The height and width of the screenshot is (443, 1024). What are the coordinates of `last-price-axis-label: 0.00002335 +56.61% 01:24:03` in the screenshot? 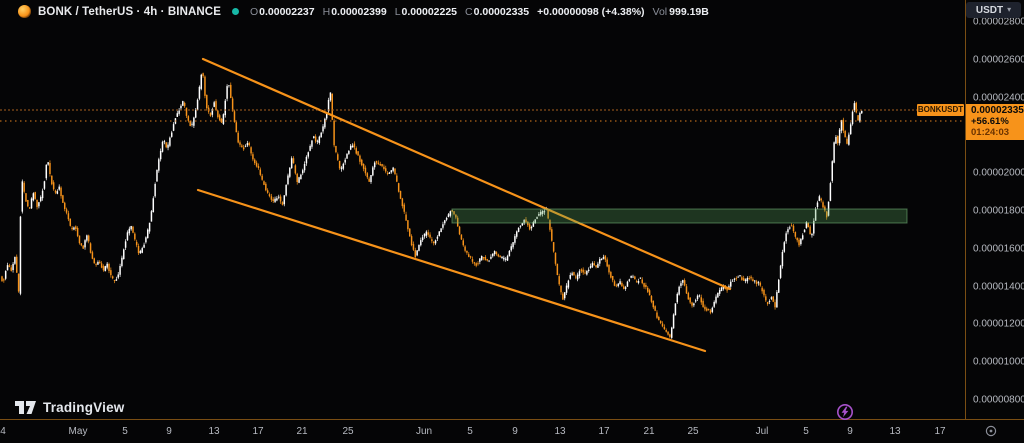 It's located at (995, 122).